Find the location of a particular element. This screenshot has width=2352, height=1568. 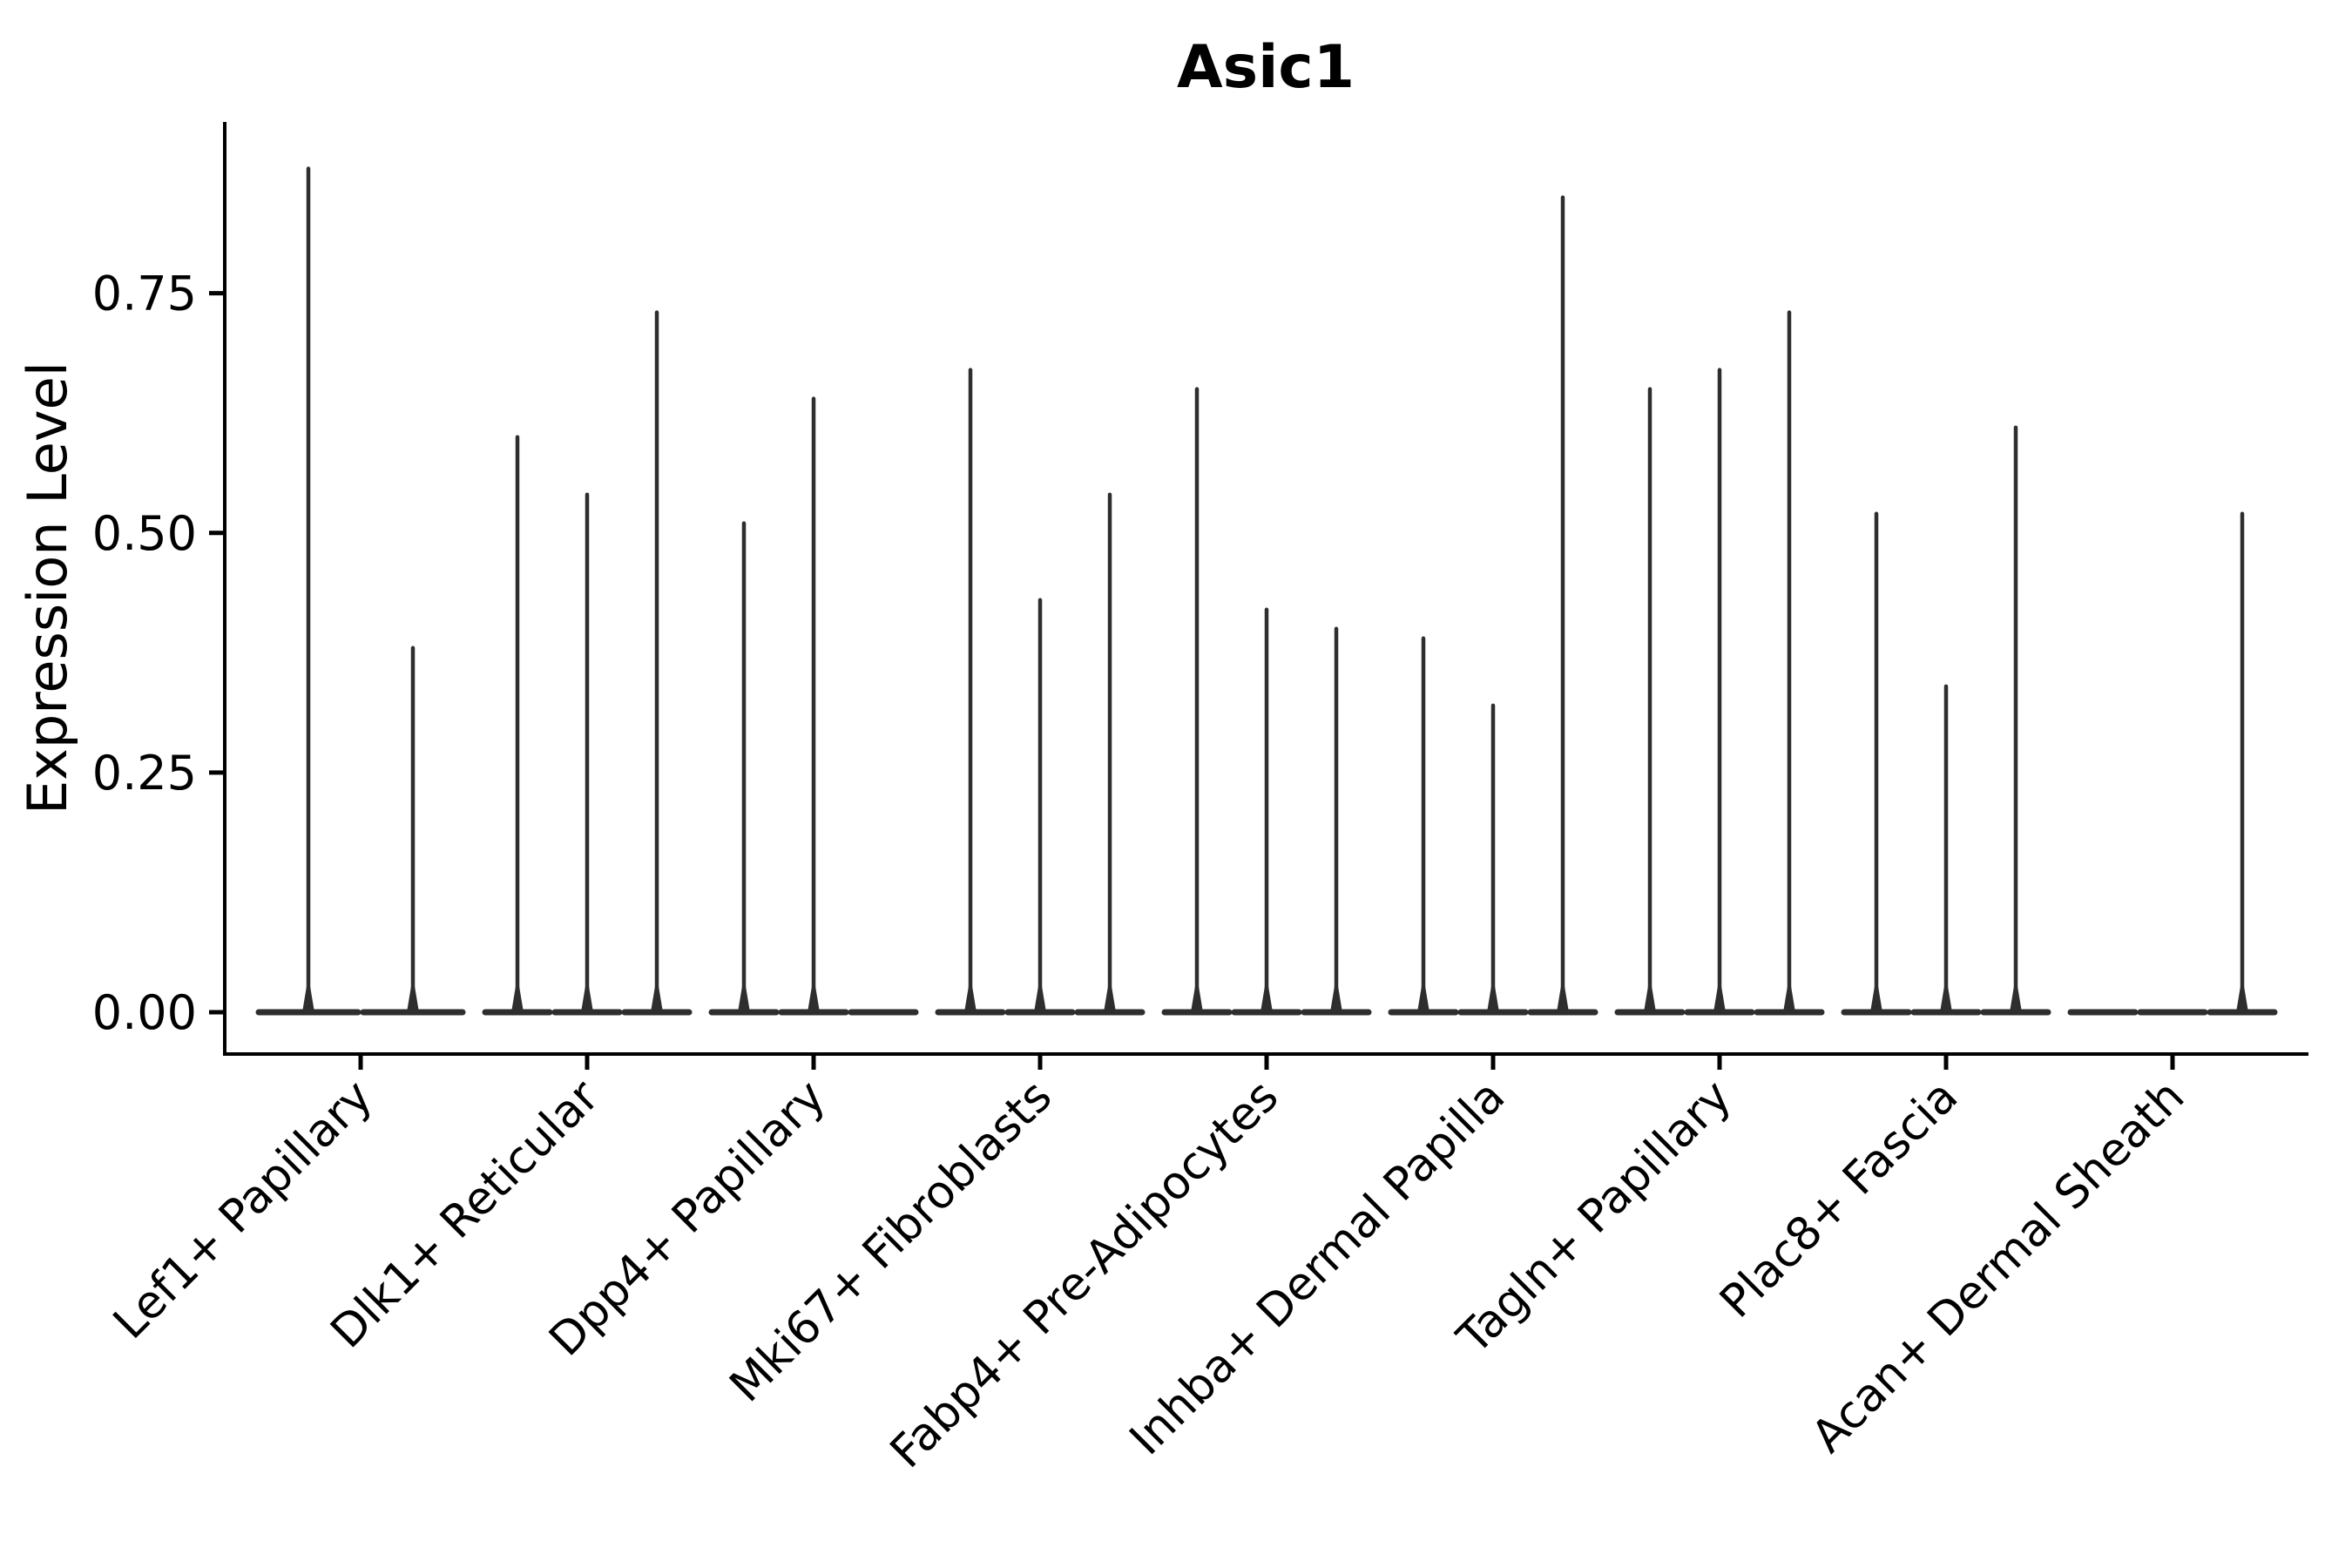

x-tick-label: Acan+ Dermal Sheath is located at coordinates (1999, 1267).